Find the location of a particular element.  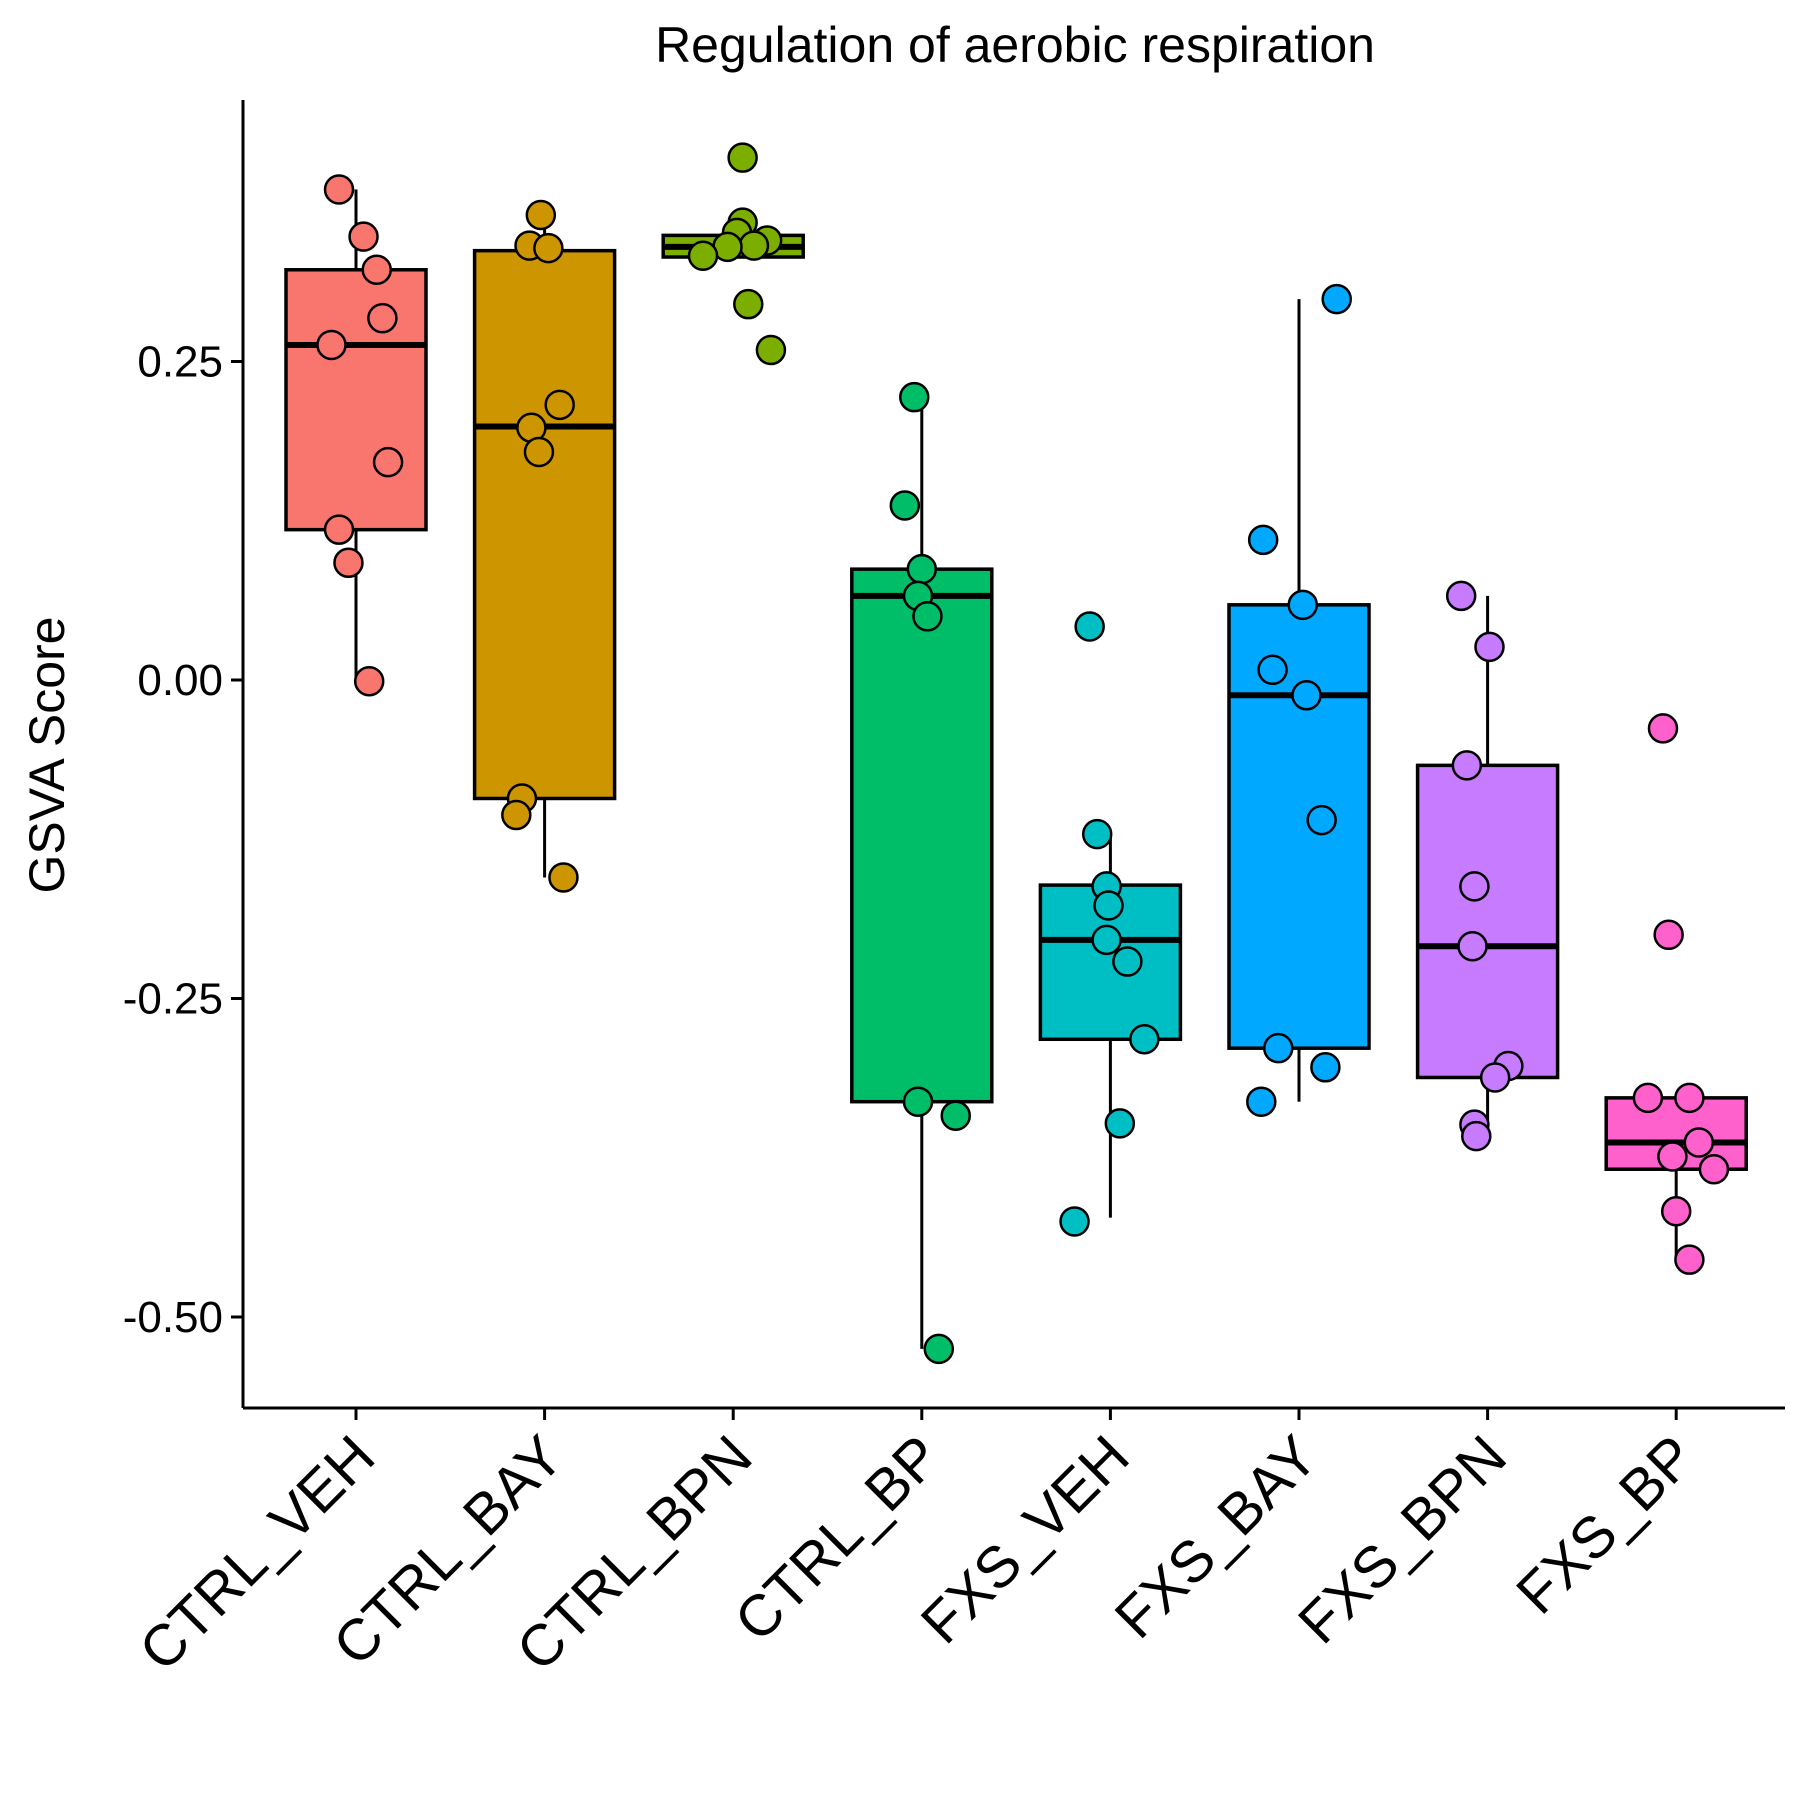

y-axis-label: GSVA Score is located at coordinates (47, 755).